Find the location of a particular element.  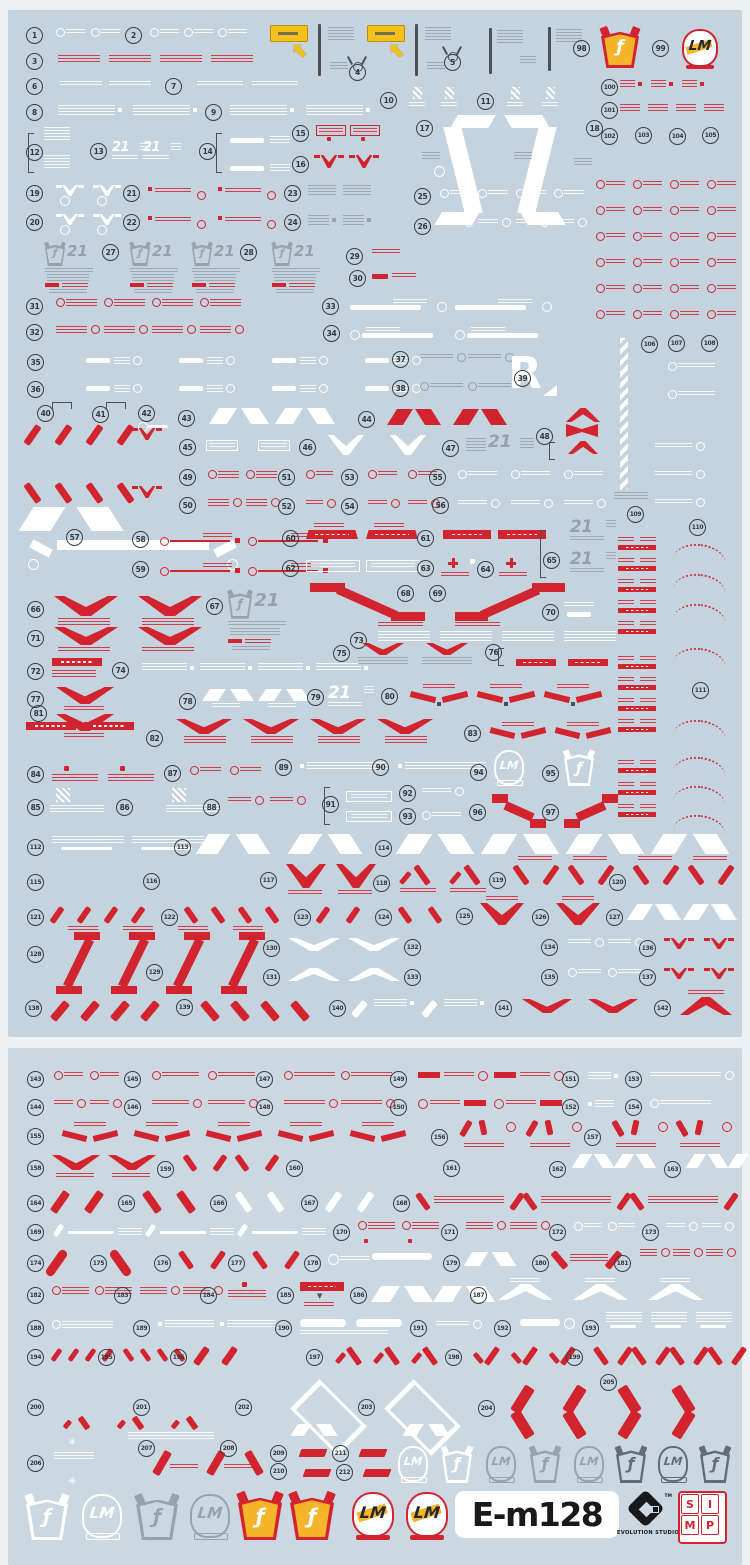

marker-64: 64 is located at coordinates (485, 569).